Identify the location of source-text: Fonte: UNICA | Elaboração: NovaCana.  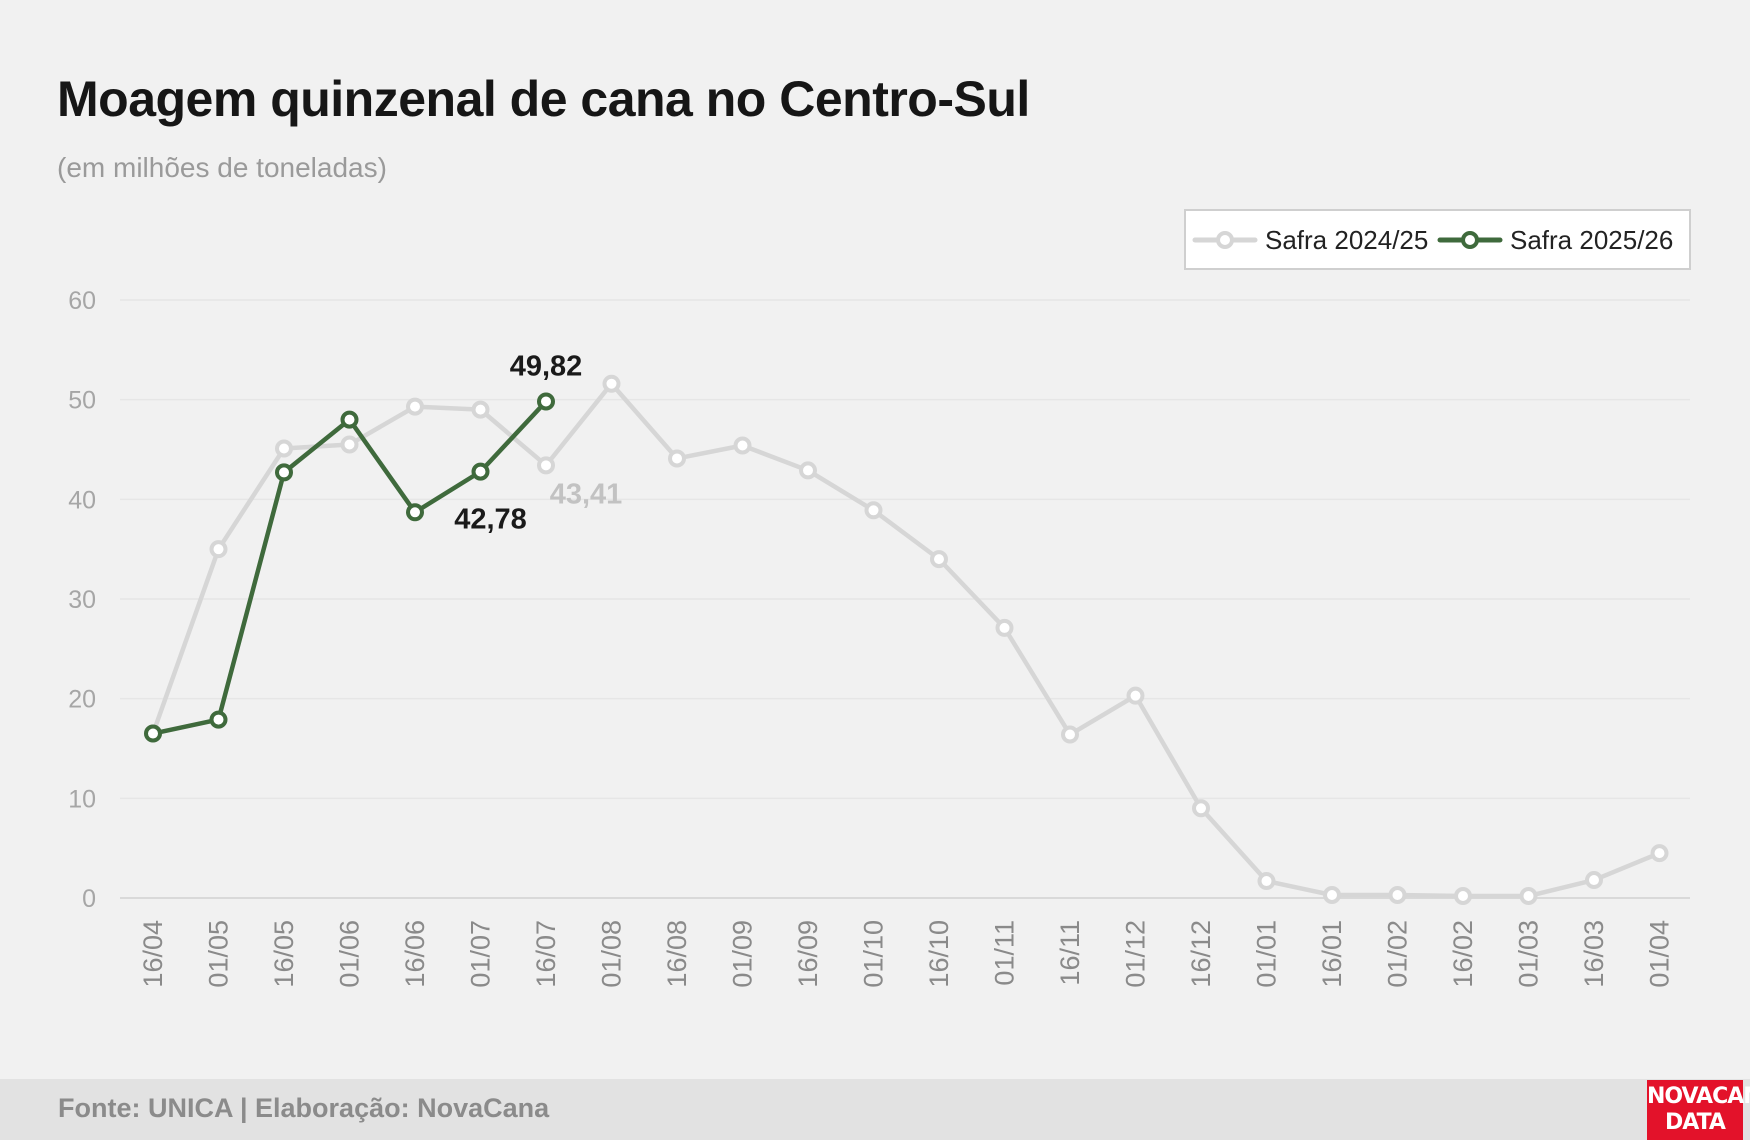
(304, 1108).